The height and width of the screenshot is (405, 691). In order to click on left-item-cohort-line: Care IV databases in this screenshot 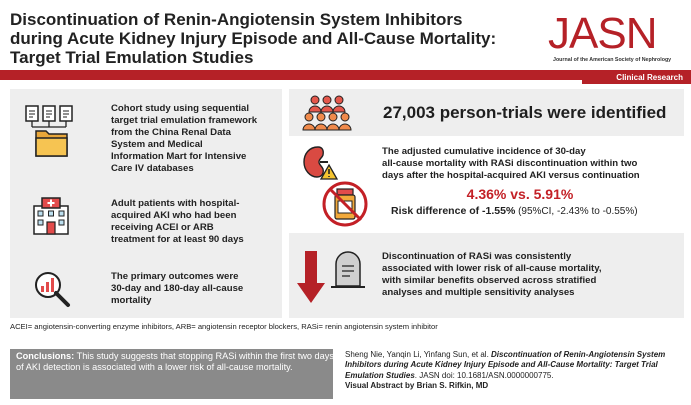, I will do `click(152, 168)`.